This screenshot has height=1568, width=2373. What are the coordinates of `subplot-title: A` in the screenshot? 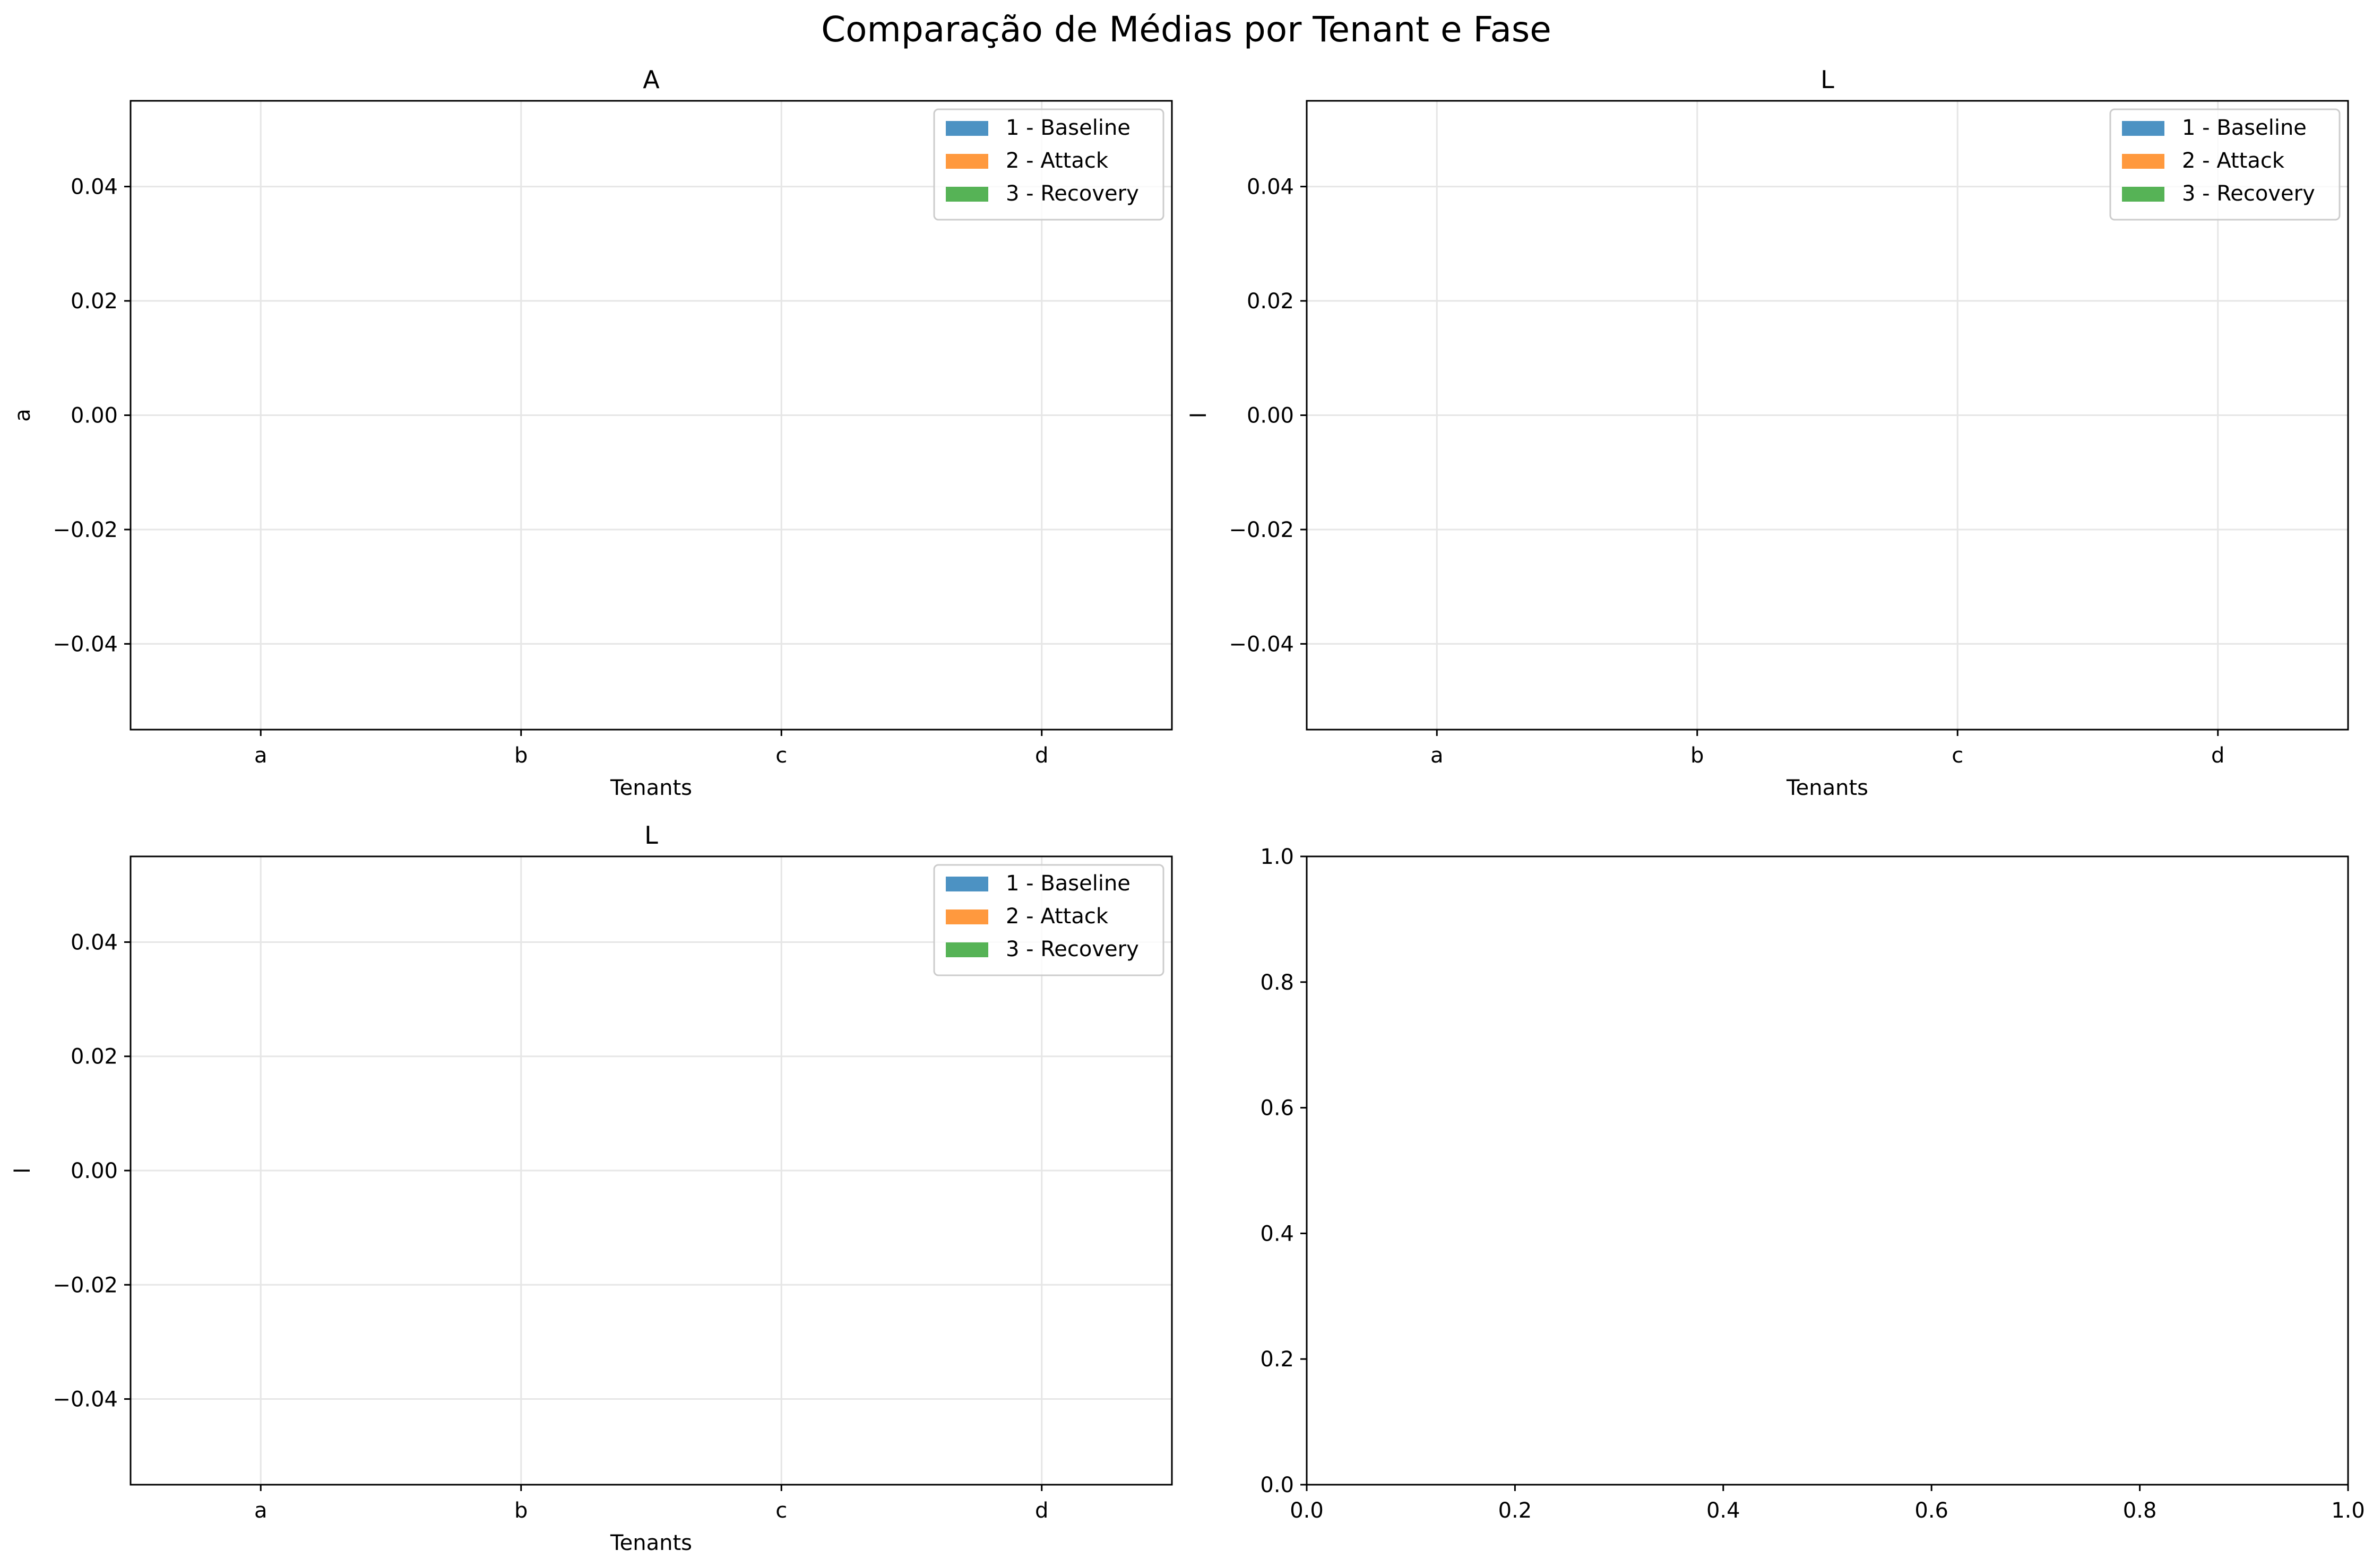 It's located at (651, 79).